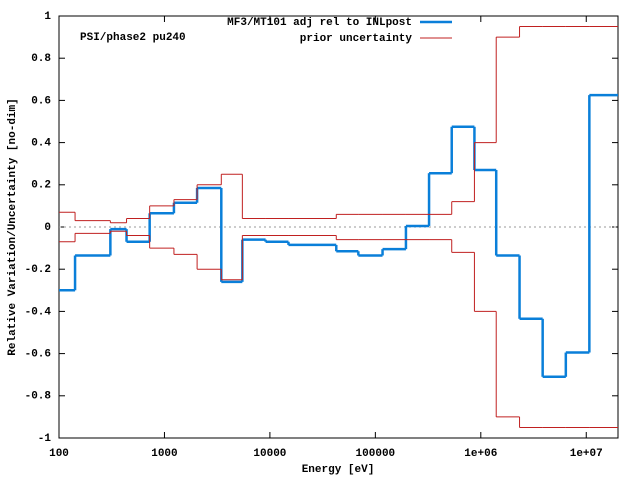 This screenshot has height=480, width=640. What do you see at coordinates (269, 454) in the screenshot?
I see `x-tick-label: 10000` at bounding box center [269, 454].